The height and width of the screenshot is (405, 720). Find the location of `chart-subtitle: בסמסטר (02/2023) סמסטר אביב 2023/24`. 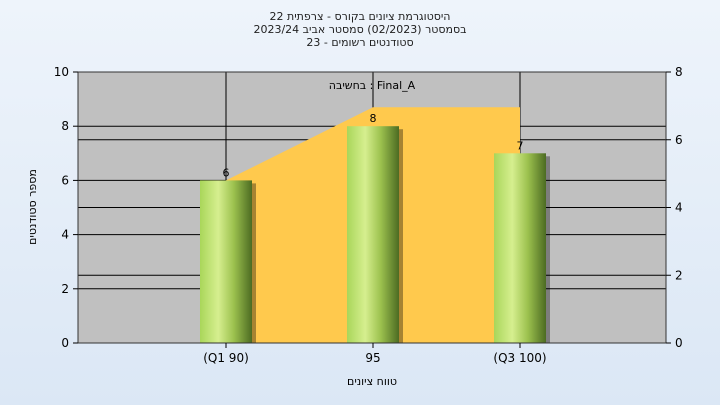

chart-subtitle: בסמסטר (02/2023) סמסטר אביב 2023/24 is located at coordinates (360, 29).